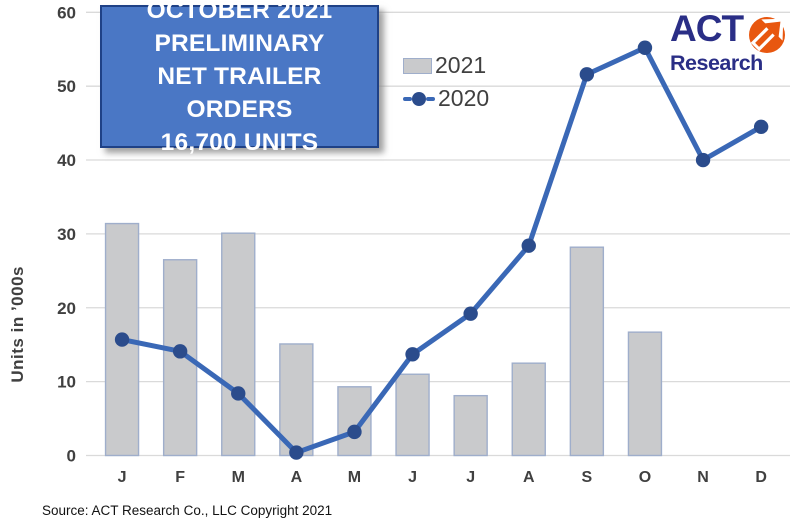  Describe the element at coordinates (470, 425) in the screenshot. I see `bar-2021-J7` at that location.